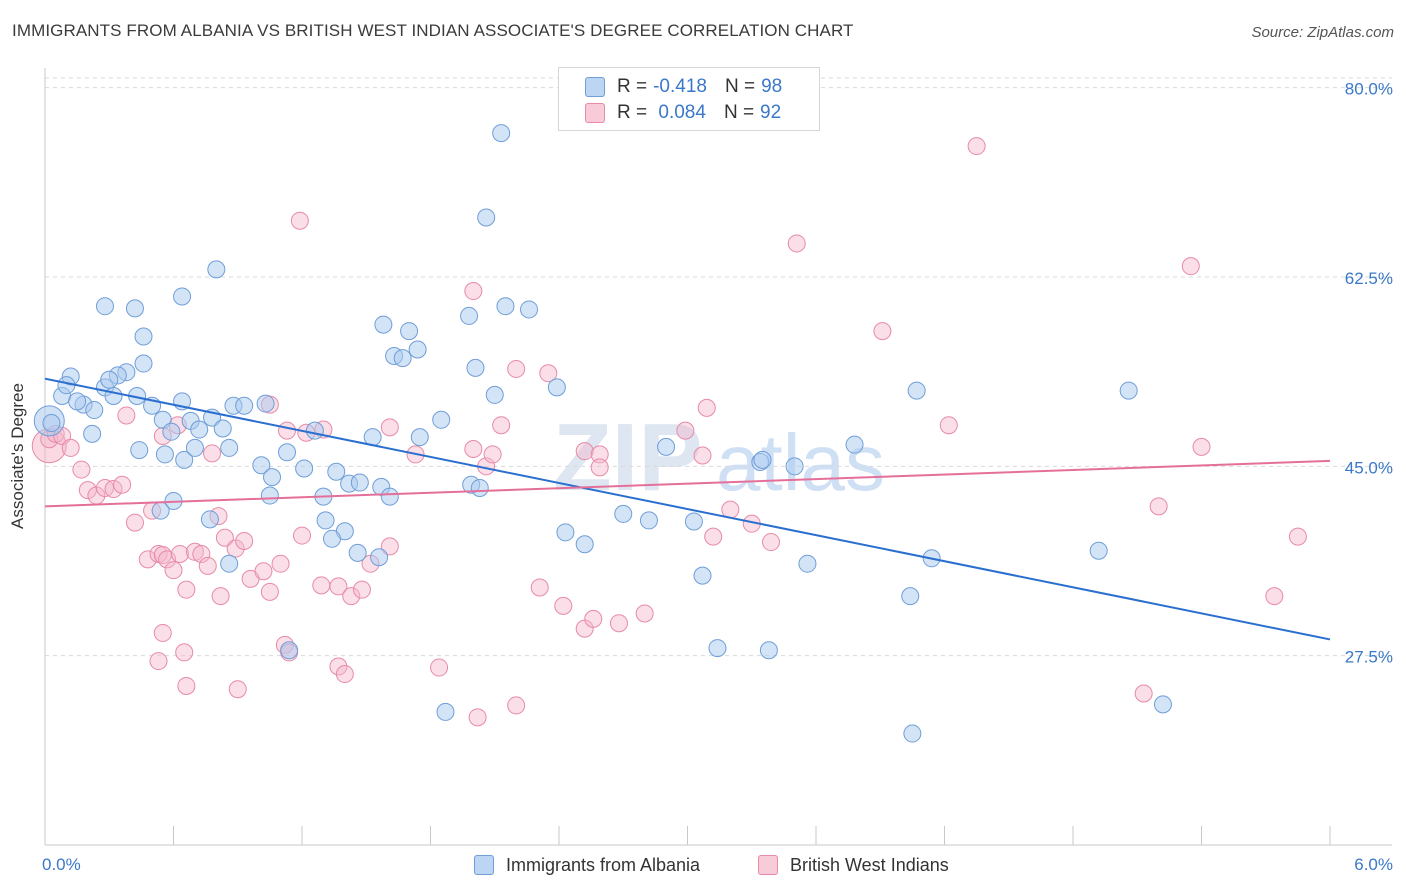 This screenshot has width=1406, height=892. Describe the element at coordinates (768, 865) in the screenshot. I see `bottom-legend-swatch-bwi` at that location.